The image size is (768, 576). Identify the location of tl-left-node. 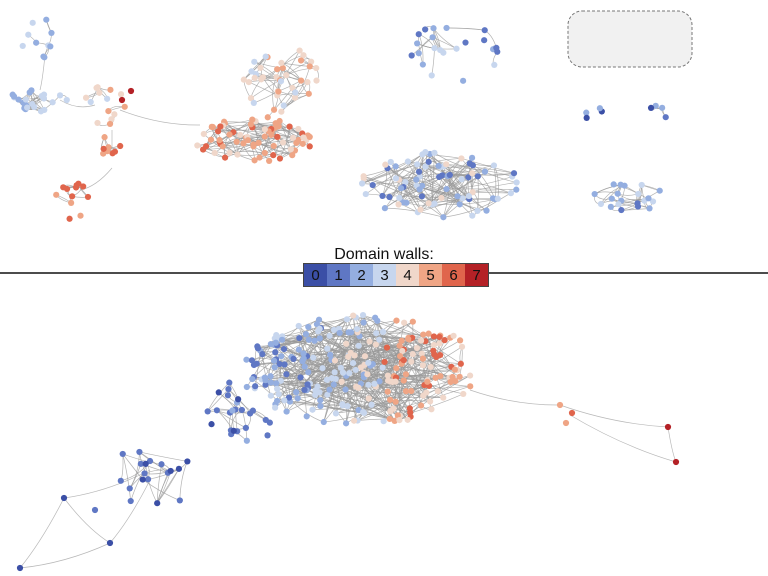
(34, 107).